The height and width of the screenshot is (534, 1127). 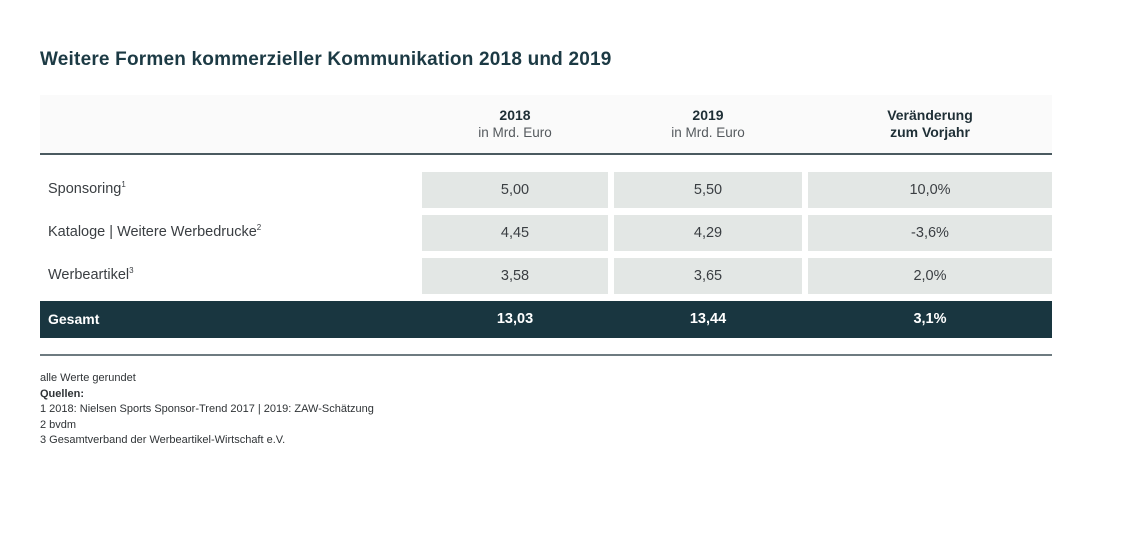 I want to click on header-2018-unit: in Mrd. Euro, so click(x=515, y=132).